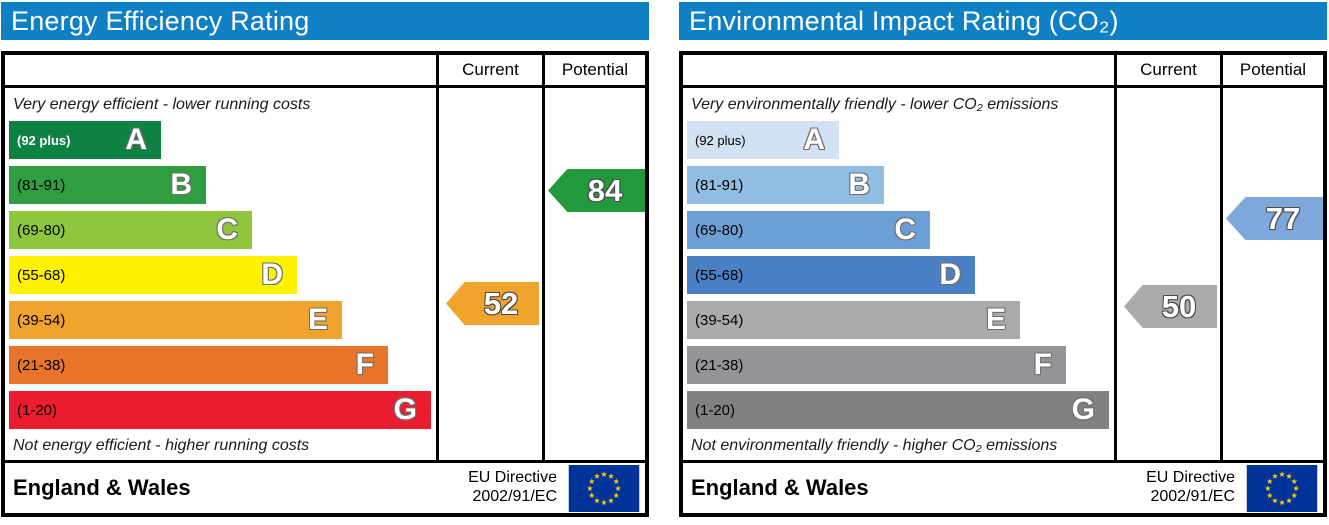  Describe the element at coordinates (1003, 486) in the screenshot. I see `environmental-table-footer-row: England & Wales EU Directive 2002/91/EC` at that location.